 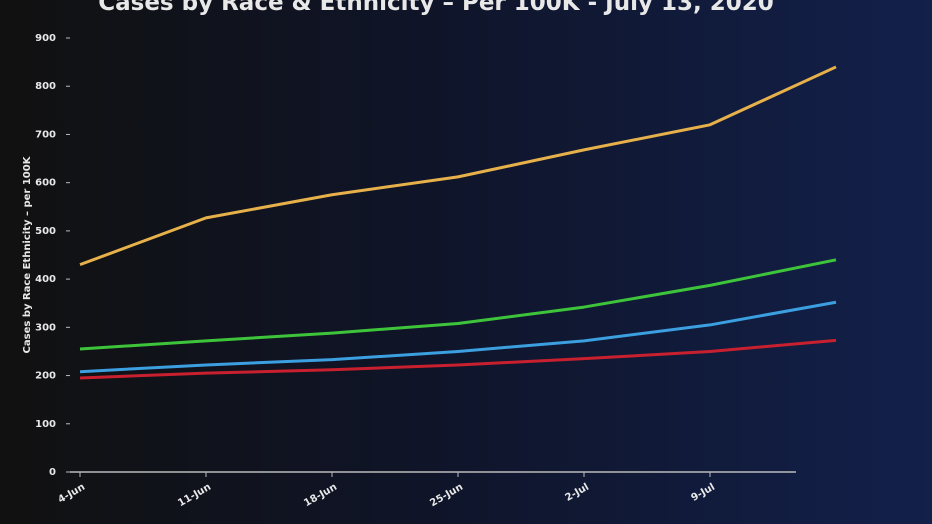 What do you see at coordinates (45, 376) in the screenshot?
I see `y-tick-label: 200` at bounding box center [45, 376].